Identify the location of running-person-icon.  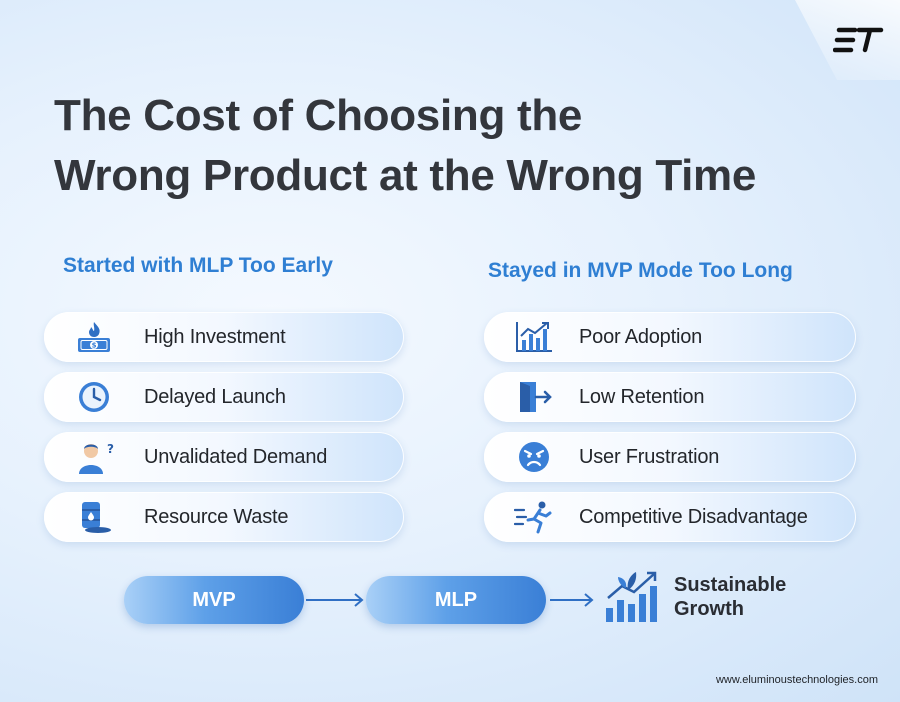
(533, 517).